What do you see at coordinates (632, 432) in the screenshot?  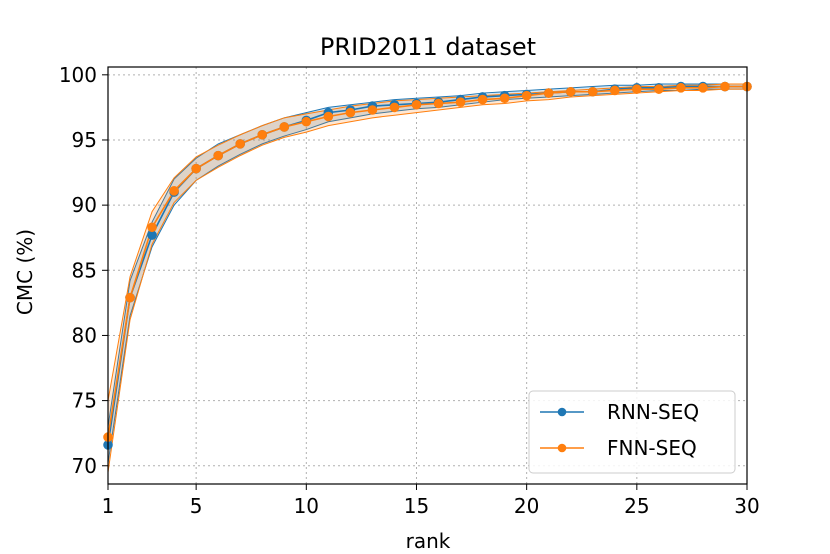 I see `legend: RNN-SEQ FNN-SEQ` at bounding box center [632, 432].